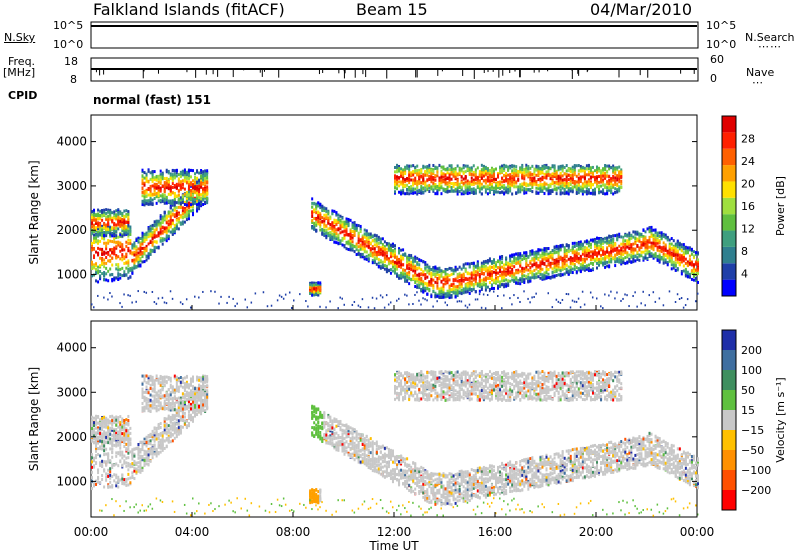 The image size is (800, 554). Describe the element at coordinates (758, 82) in the screenshot. I see `nave-dots: ⋯` at that location.